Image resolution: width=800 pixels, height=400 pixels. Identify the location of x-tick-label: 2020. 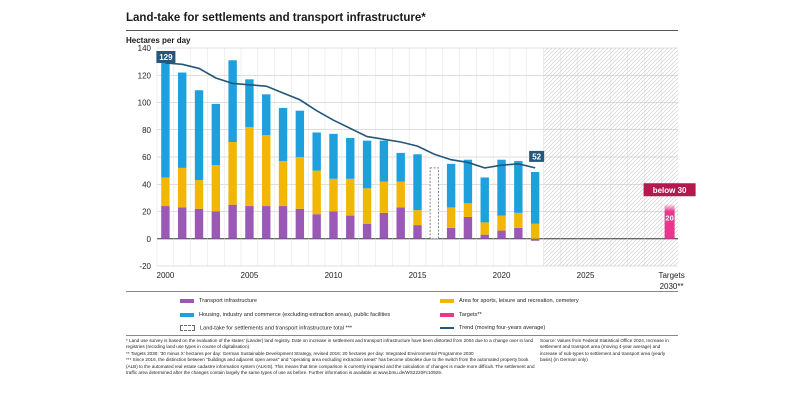
(502, 275).